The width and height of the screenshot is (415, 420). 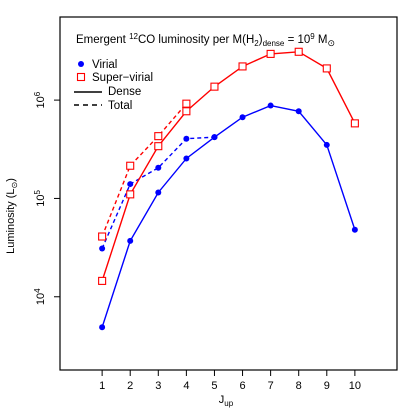 I want to click on legend-supervirial-marker, so click(x=81, y=77).